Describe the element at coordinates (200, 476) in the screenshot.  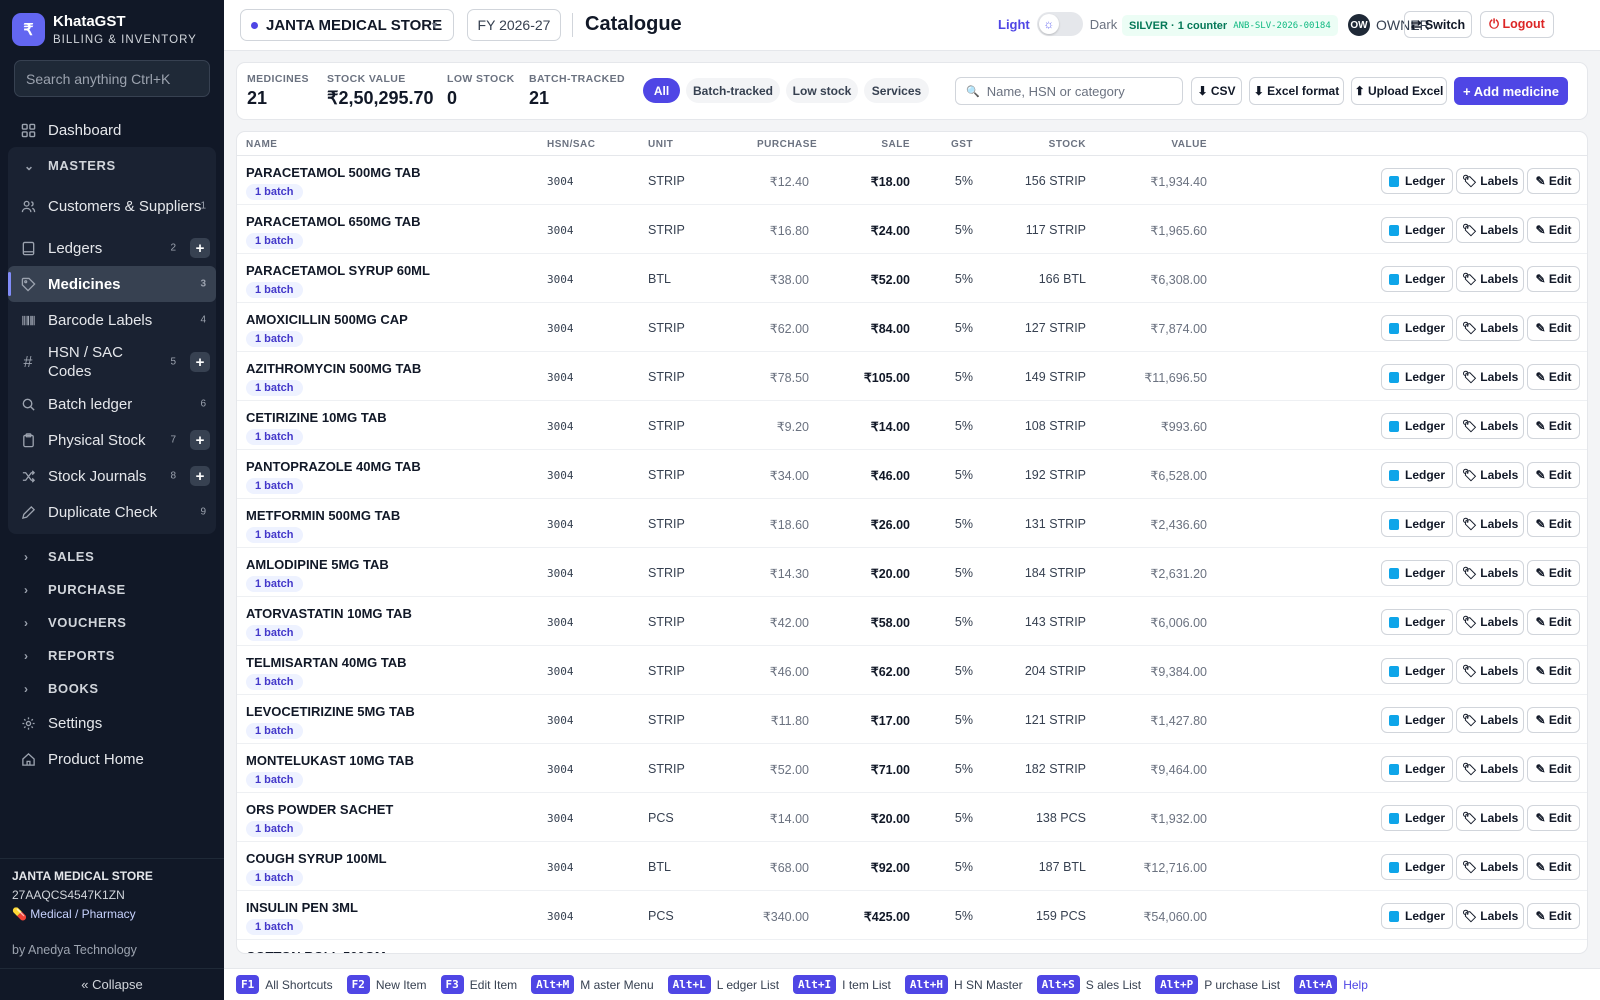
I see `add-stock-journal-button: +` at that location.